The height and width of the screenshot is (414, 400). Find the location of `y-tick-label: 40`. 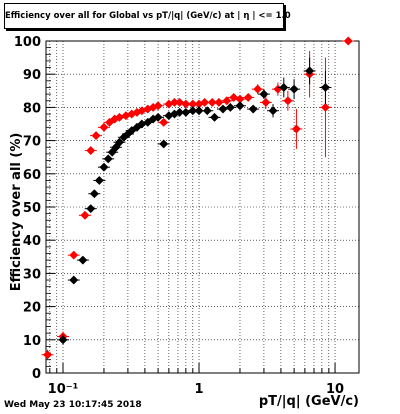

y-tick-label: 40 is located at coordinates (32, 241).